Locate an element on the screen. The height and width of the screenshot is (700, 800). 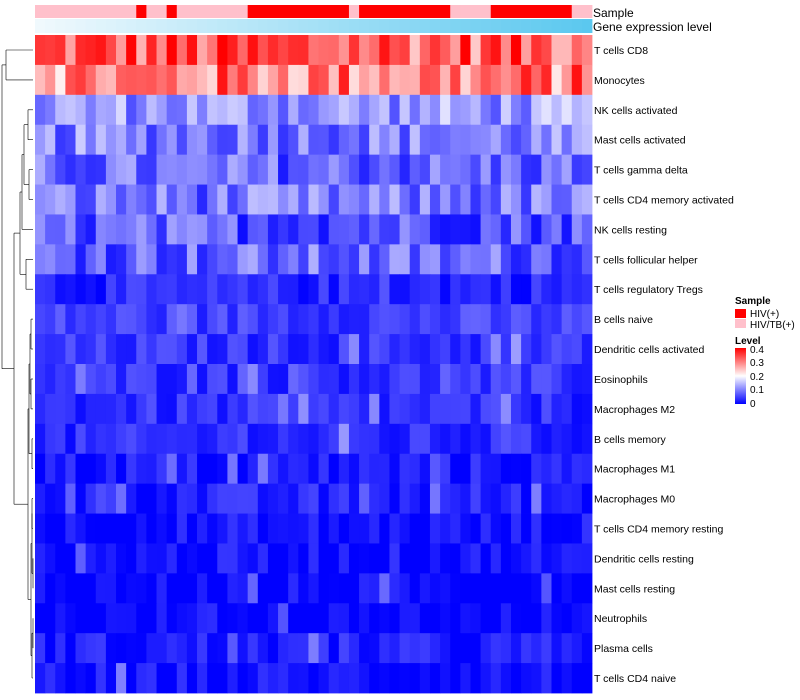
row-label: Mast cells resting is located at coordinates (634, 589).